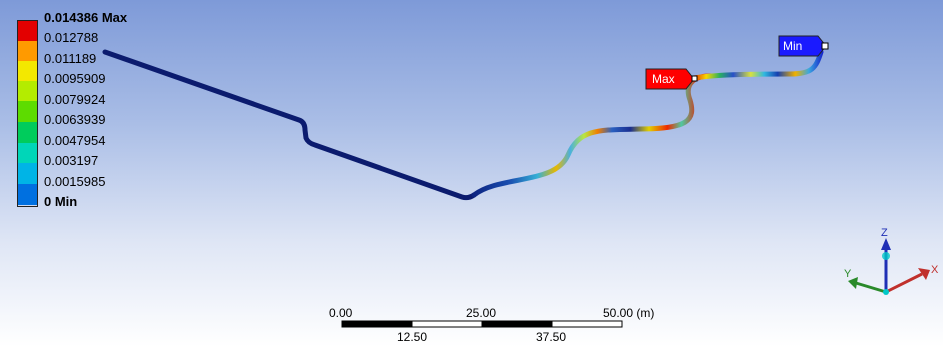 Image resolution: width=943 pixels, height=347 pixels. What do you see at coordinates (71, 37) in the screenshot?
I see `legend-label-1: 0.012788` at bounding box center [71, 37].